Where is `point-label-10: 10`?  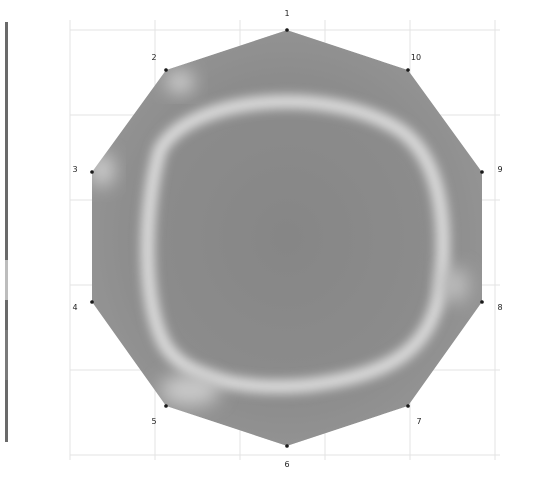 point-label-10: 10 is located at coordinates (416, 57).